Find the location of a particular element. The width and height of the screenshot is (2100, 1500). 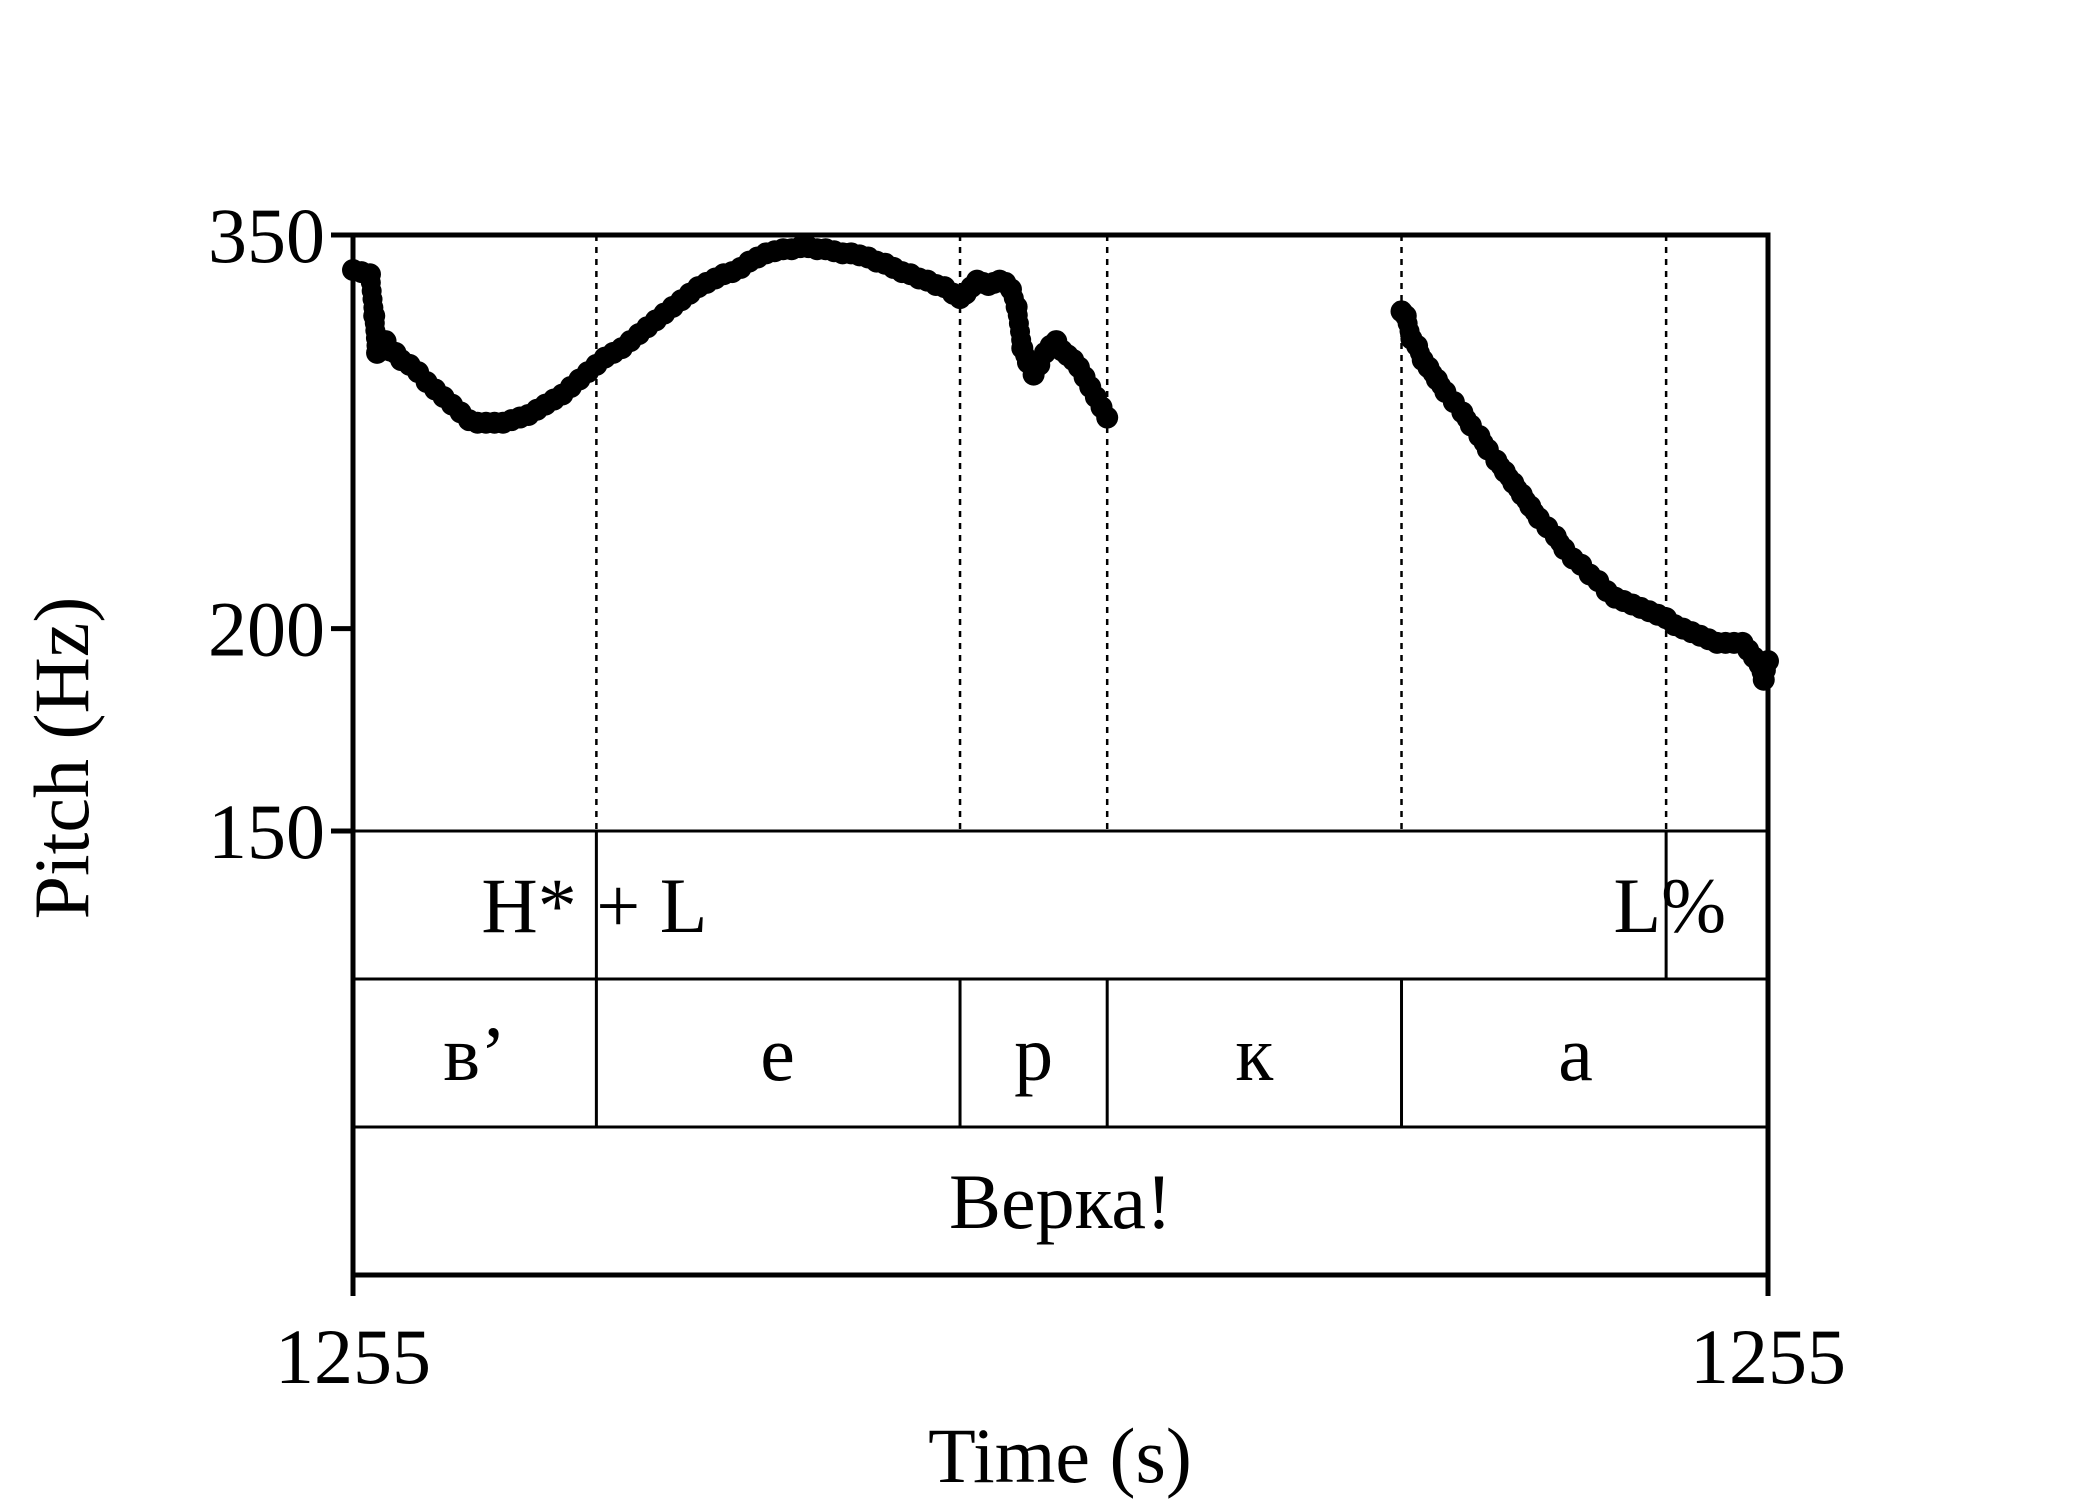

tier-2-label-3: р is located at coordinates (1033, 1053).